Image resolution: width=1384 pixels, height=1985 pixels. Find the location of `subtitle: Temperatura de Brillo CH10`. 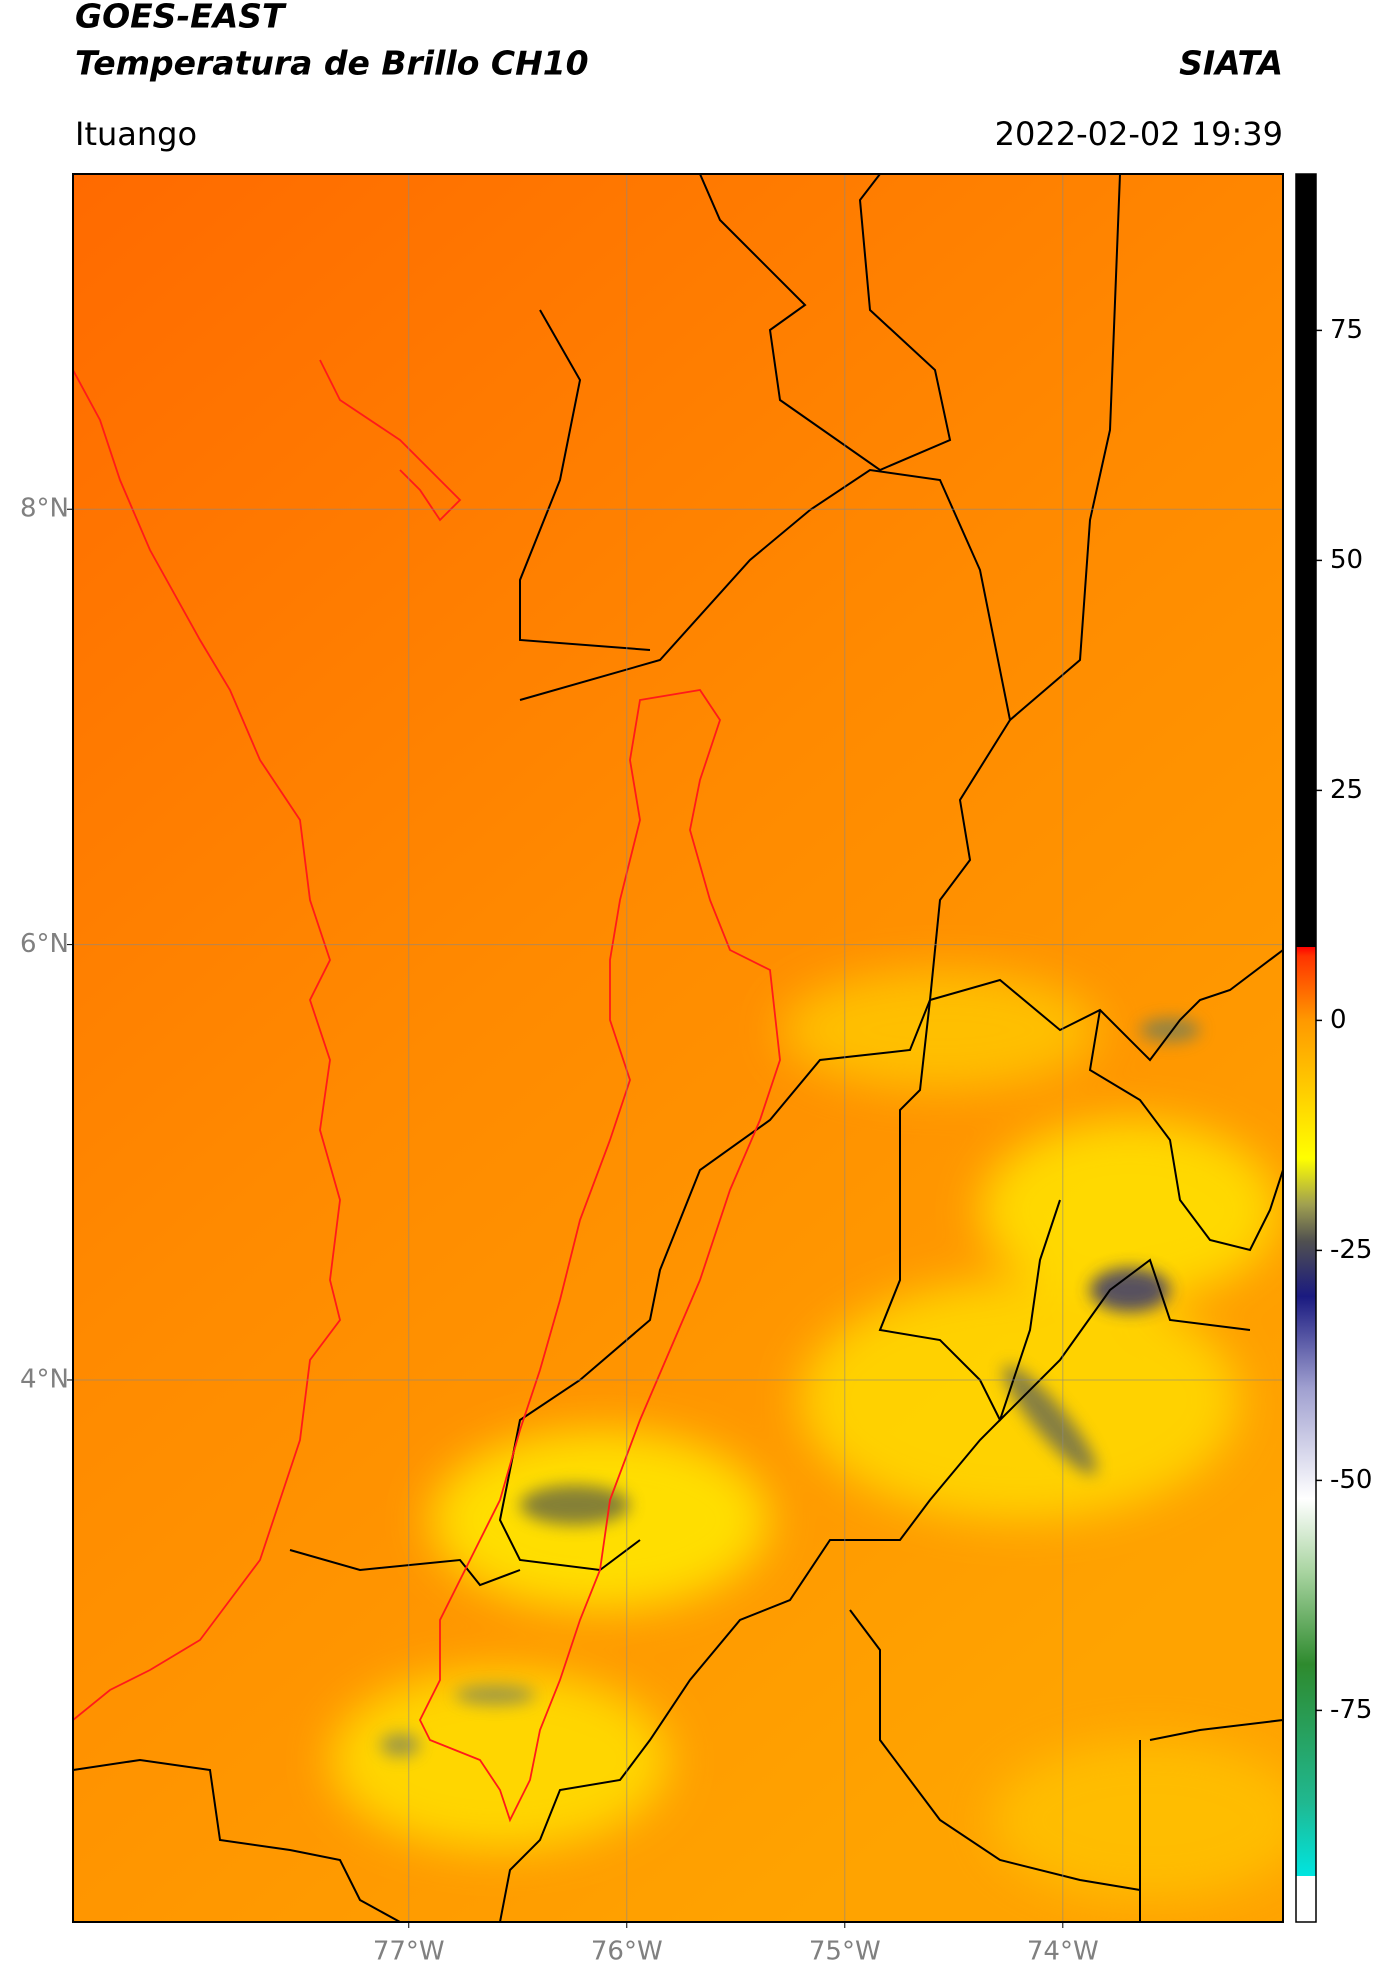

subtitle: Temperatura de Brillo CH10 is located at coordinates (332, 63).